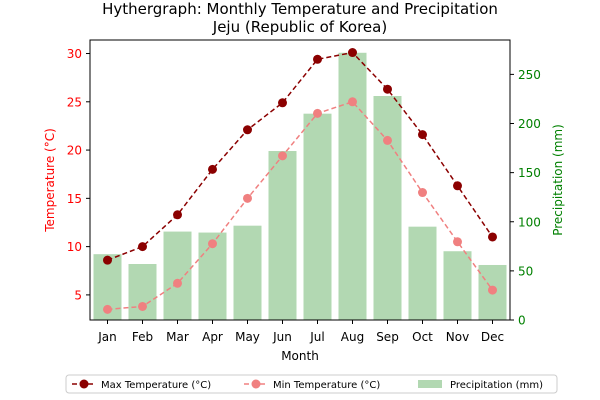  What do you see at coordinates (317, 217) in the screenshot?
I see `precipitation-bar-jul` at bounding box center [317, 217].